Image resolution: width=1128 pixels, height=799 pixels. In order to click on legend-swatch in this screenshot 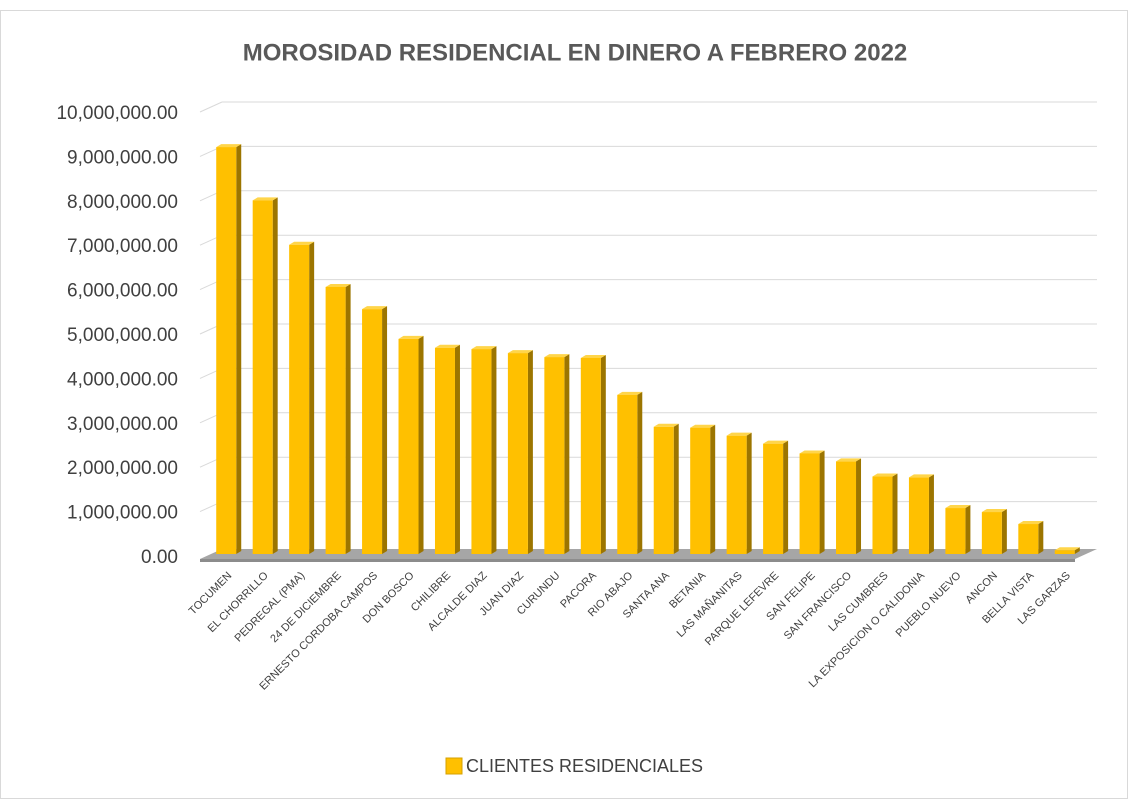, I will do `click(454, 766)`.